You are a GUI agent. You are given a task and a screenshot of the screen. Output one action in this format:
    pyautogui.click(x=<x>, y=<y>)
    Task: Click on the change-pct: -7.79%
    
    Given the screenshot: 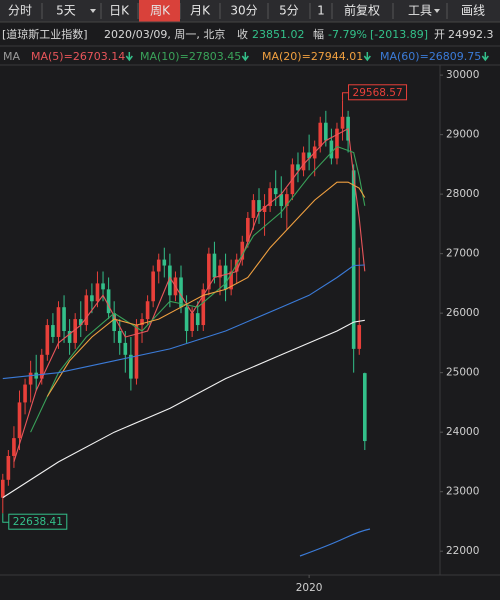 What is the action you would take?
    pyautogui.click(x=347, y=34)
    